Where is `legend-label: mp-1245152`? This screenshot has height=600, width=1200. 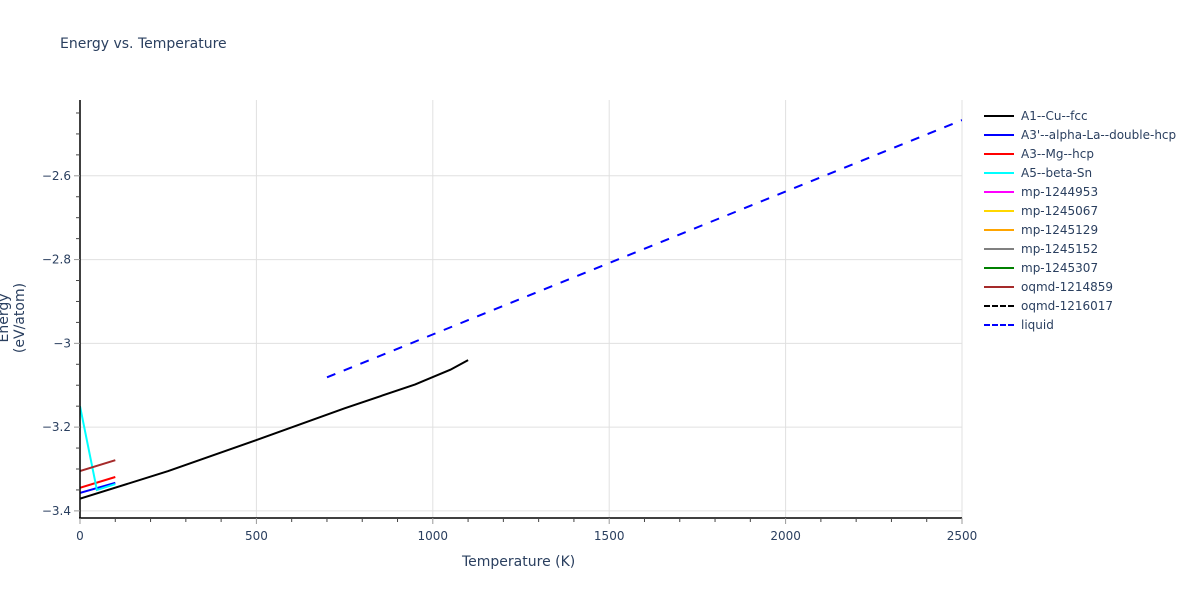
legend-label: mp-1245152 is located at coordinates (1060, 248).